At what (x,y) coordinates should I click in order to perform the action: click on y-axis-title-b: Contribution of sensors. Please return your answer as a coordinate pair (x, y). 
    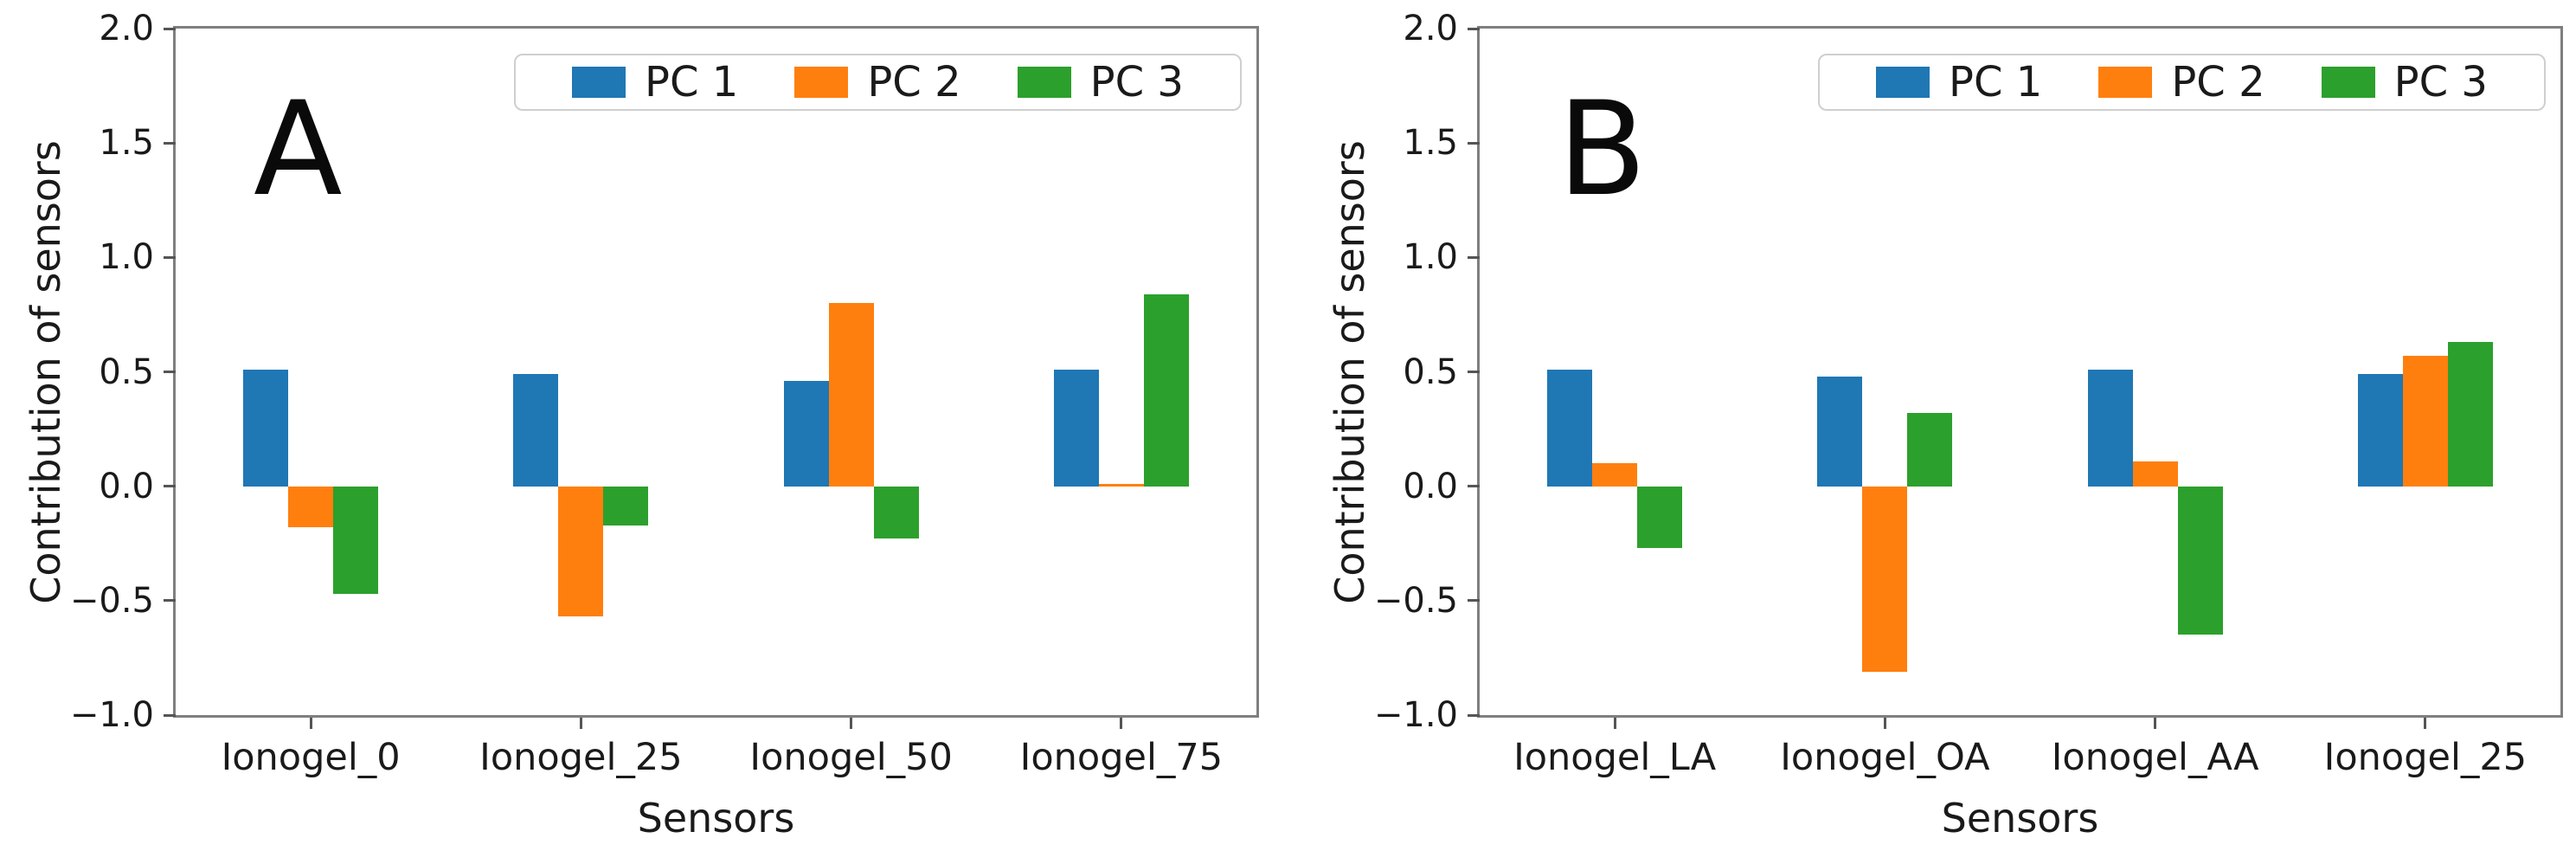
    Looking at the image, I should click on (1350, 371).